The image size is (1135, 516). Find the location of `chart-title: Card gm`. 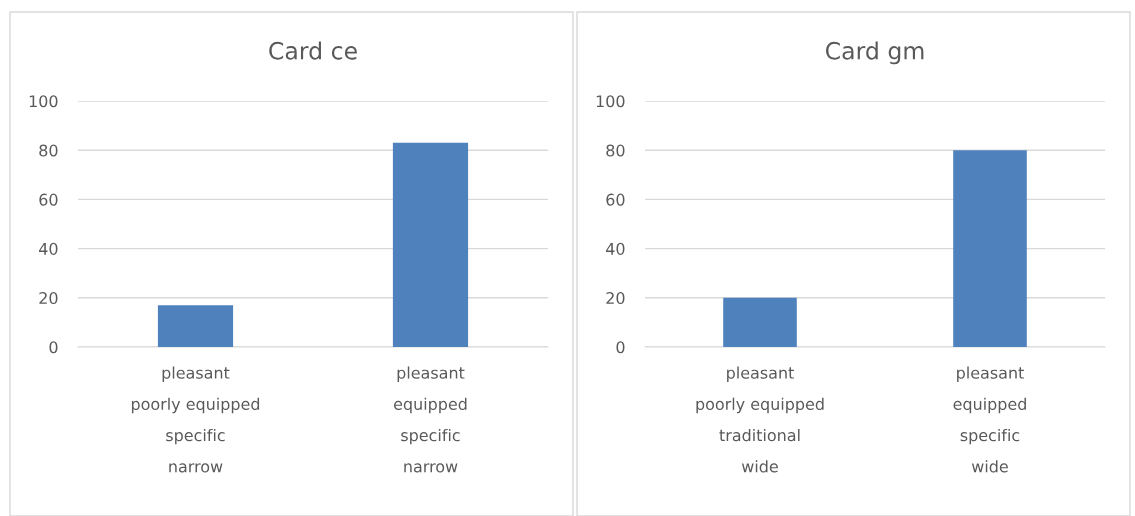

chart-title: Card gm is located at coordinates (874, 53).